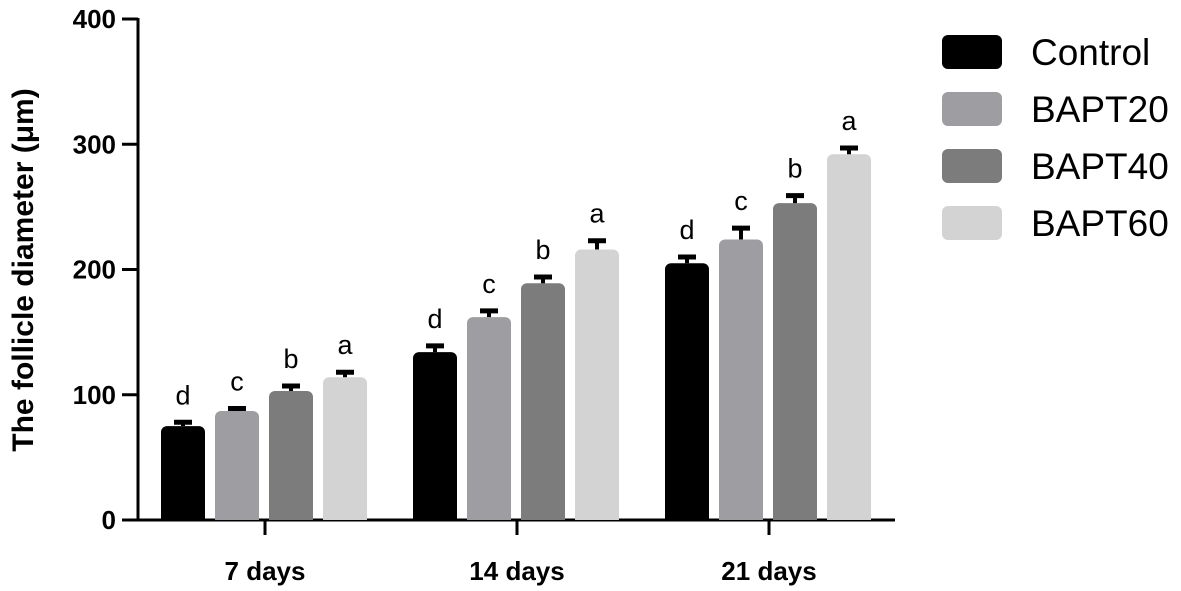 The height and width of the screenshot is (591, 1181). I want to click on y-tick-label: 200, so click(94, 270).